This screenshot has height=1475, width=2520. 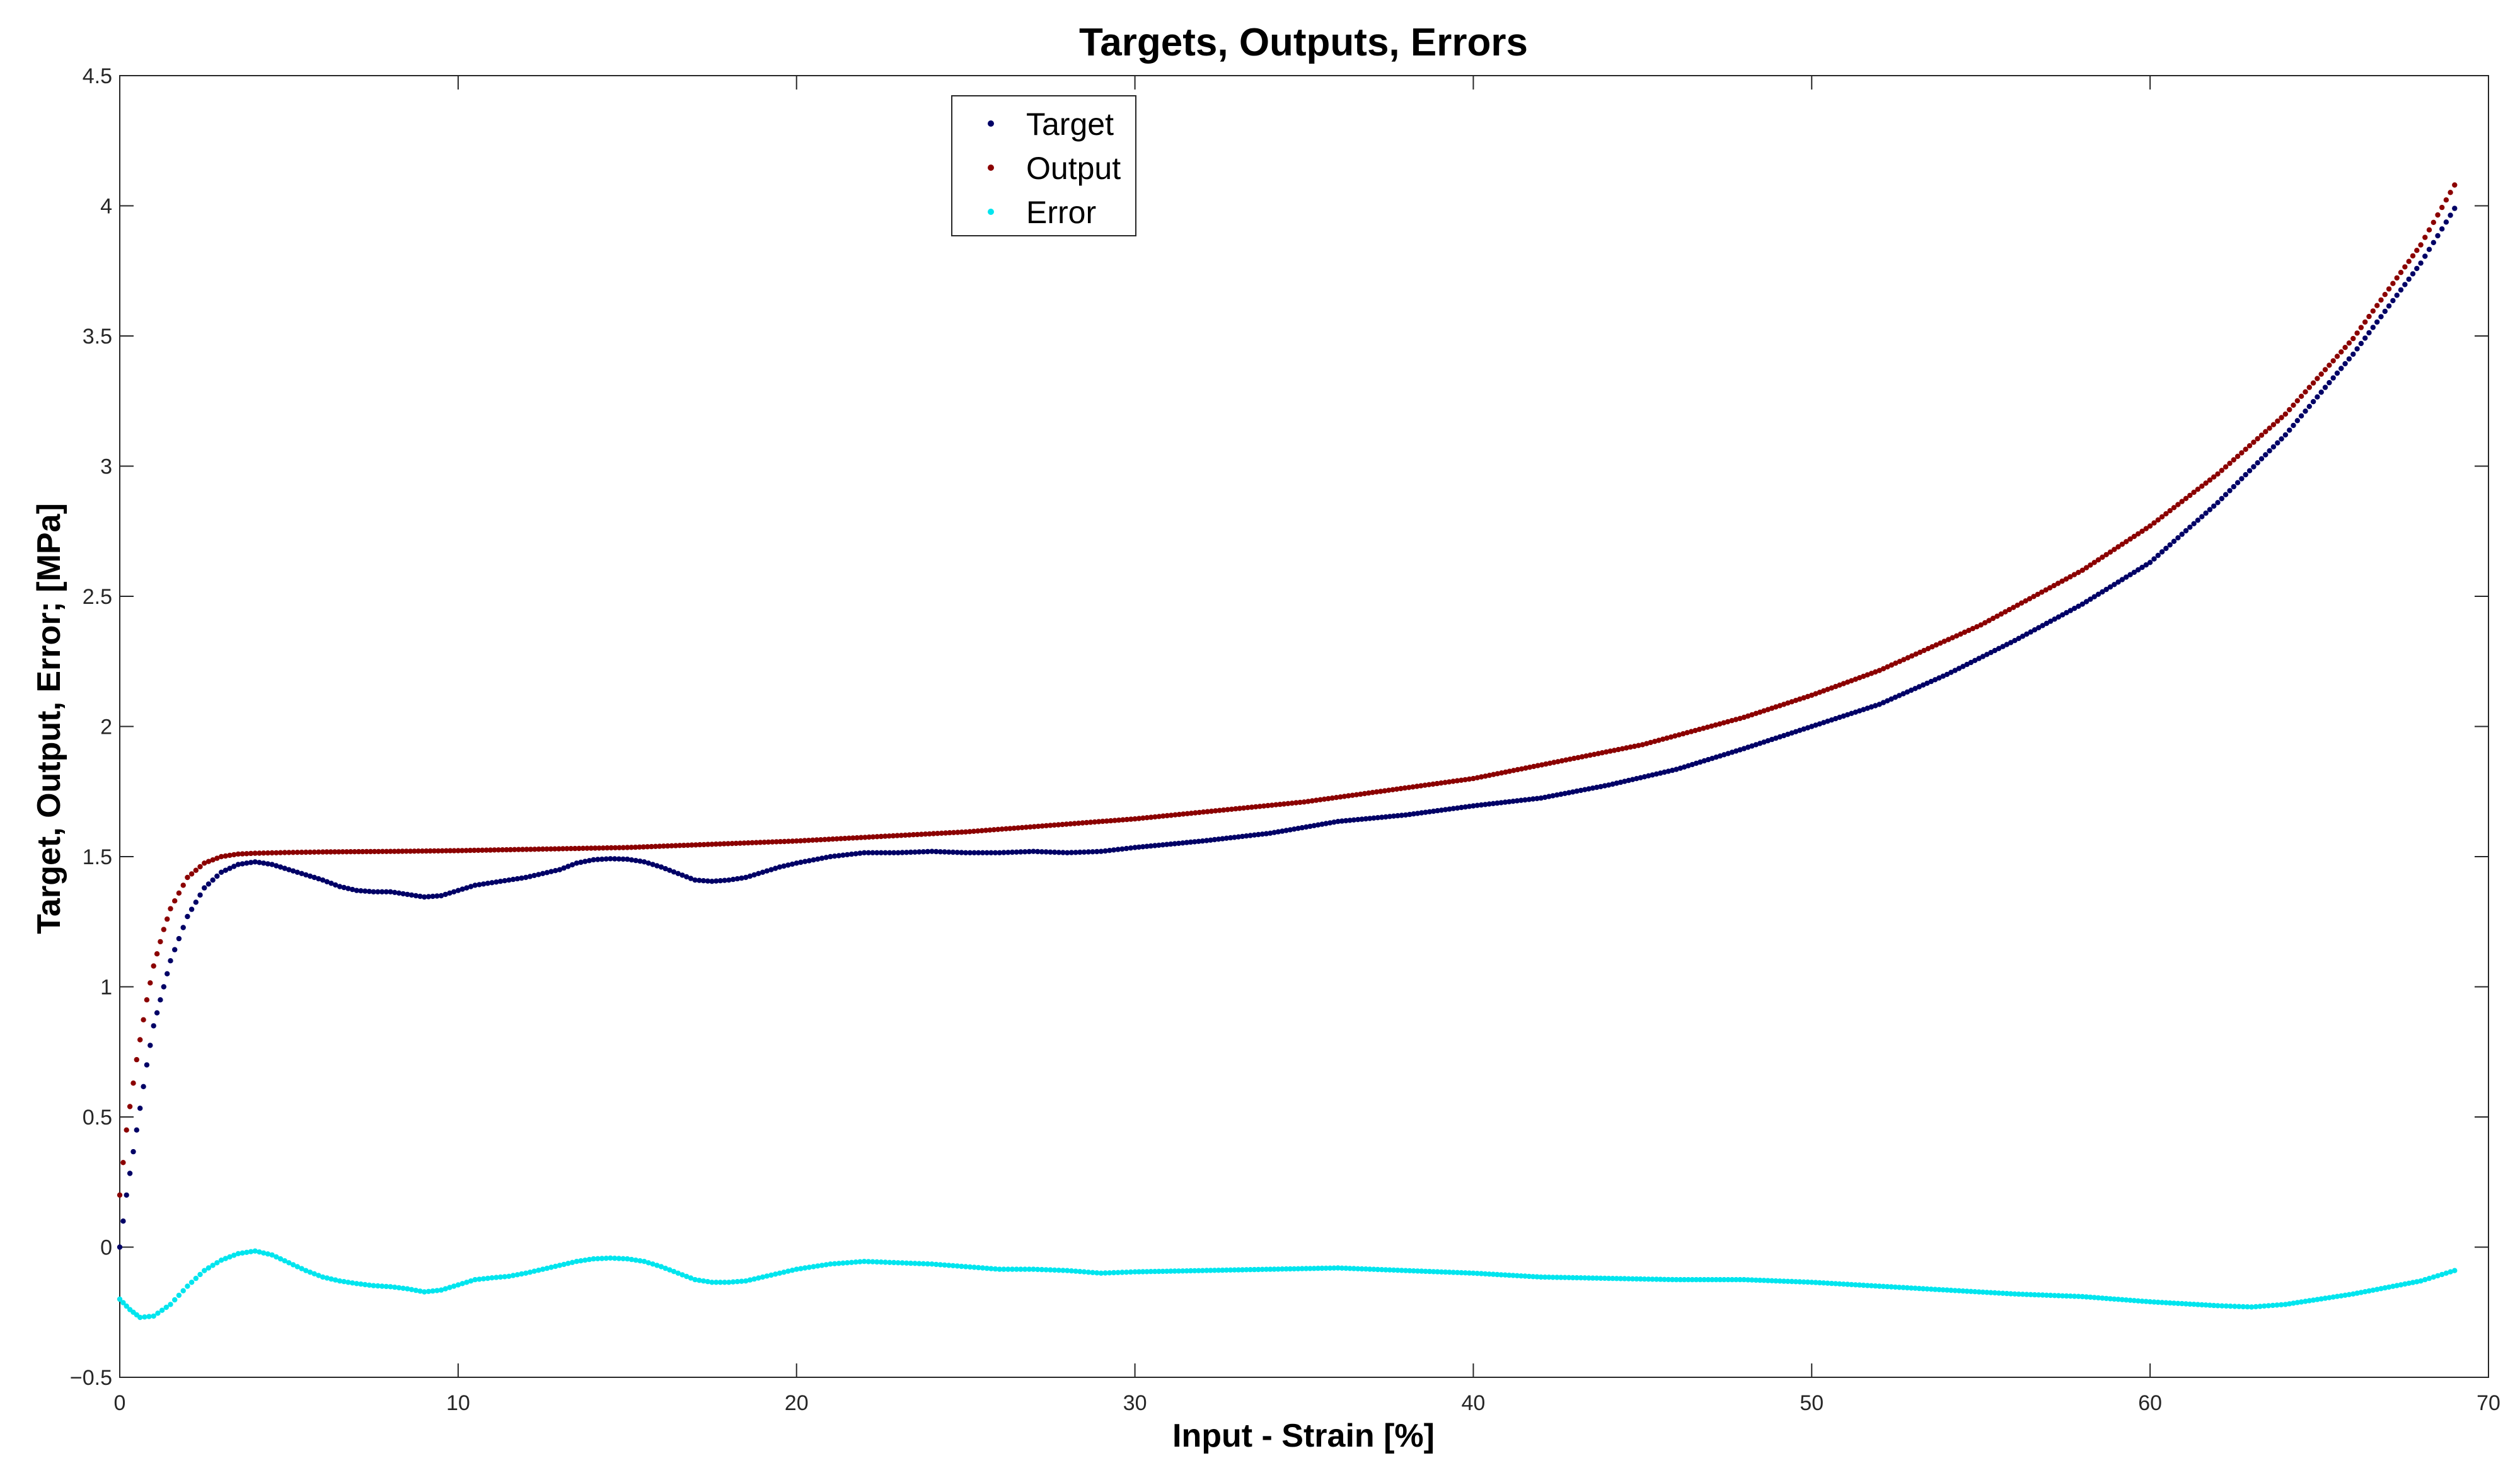 What do you see at coordinates (97, 76) in the screenshot?
I see `y-tick-label: 4.5` at bounding box center [97, 76].